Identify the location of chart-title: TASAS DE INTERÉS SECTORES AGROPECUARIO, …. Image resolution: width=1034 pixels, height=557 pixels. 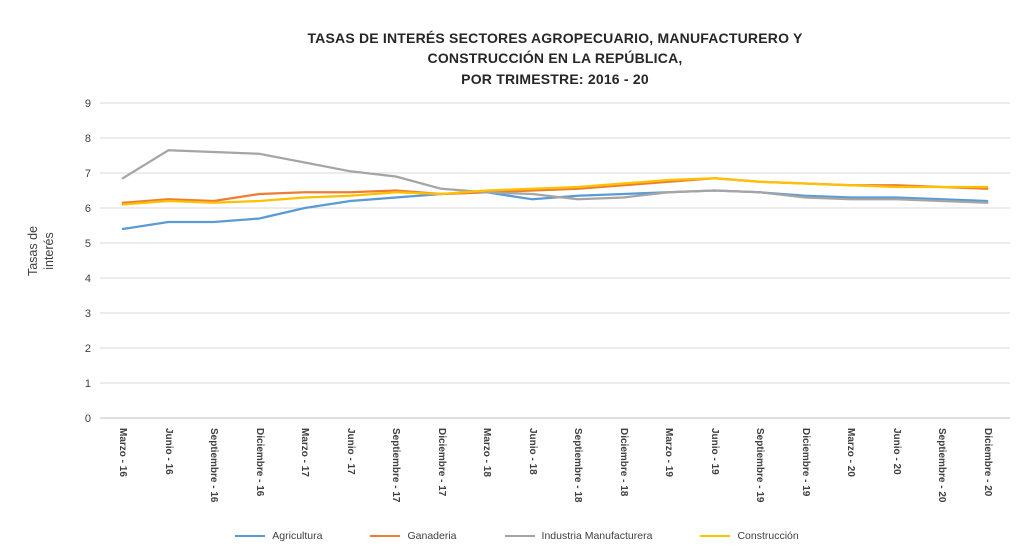
(555, 58).